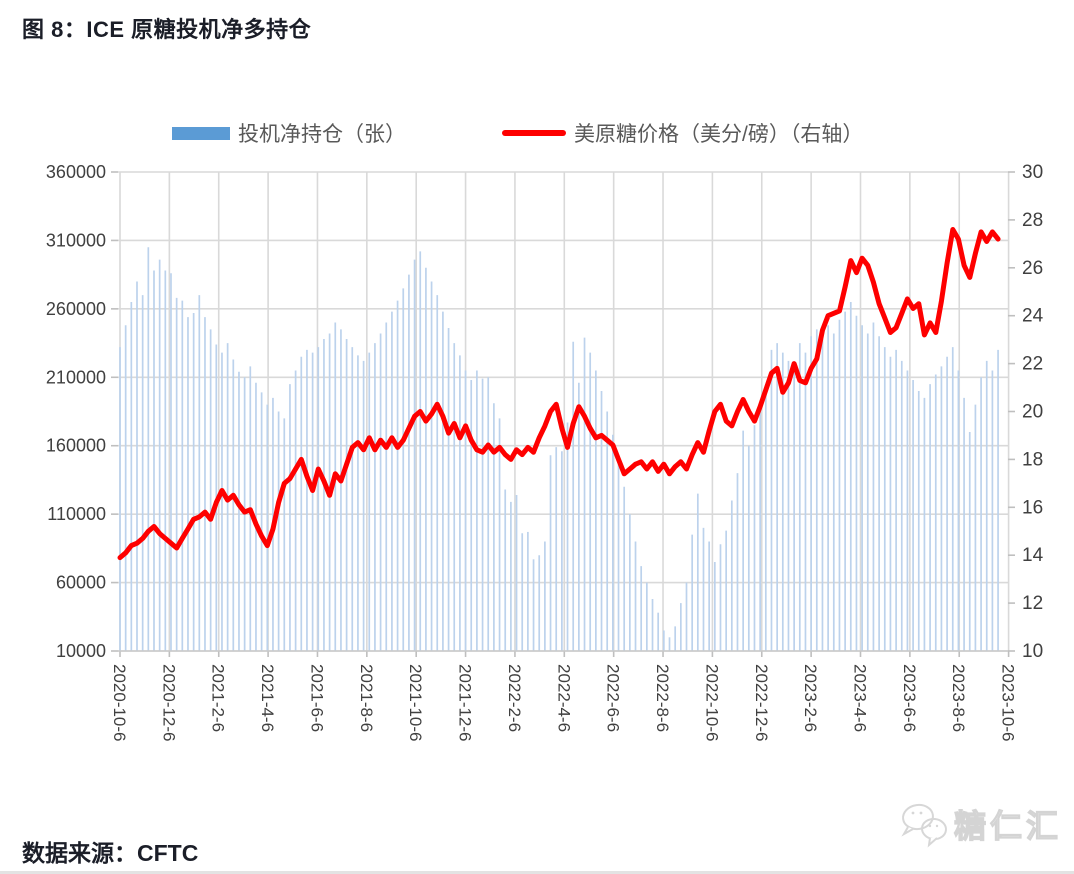 The image size is (1074, 874). I want to click on y-left-axis-label: 310000, so click(76, 240).